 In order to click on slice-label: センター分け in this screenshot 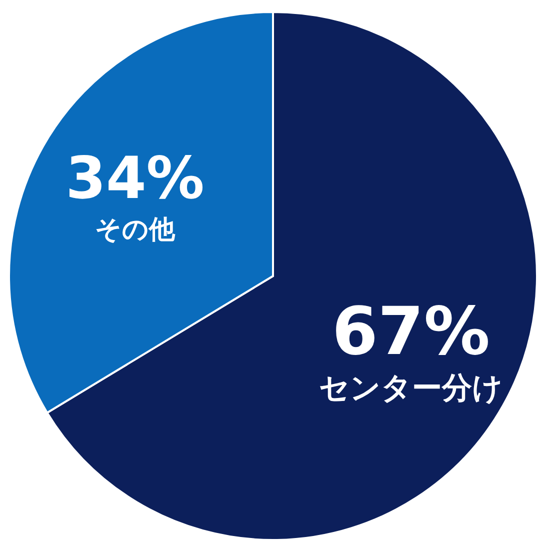, I will do `click(410, 388)`.